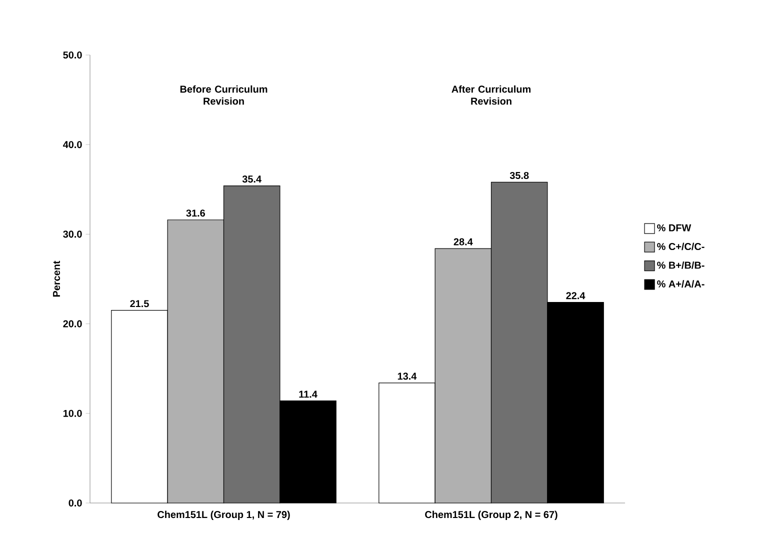 The width and height of the screenshot is (773, 542). Describe the element at coordinates (680, 246) in the screenshot. I see `legend-label: % C+/C/C-` at that location.